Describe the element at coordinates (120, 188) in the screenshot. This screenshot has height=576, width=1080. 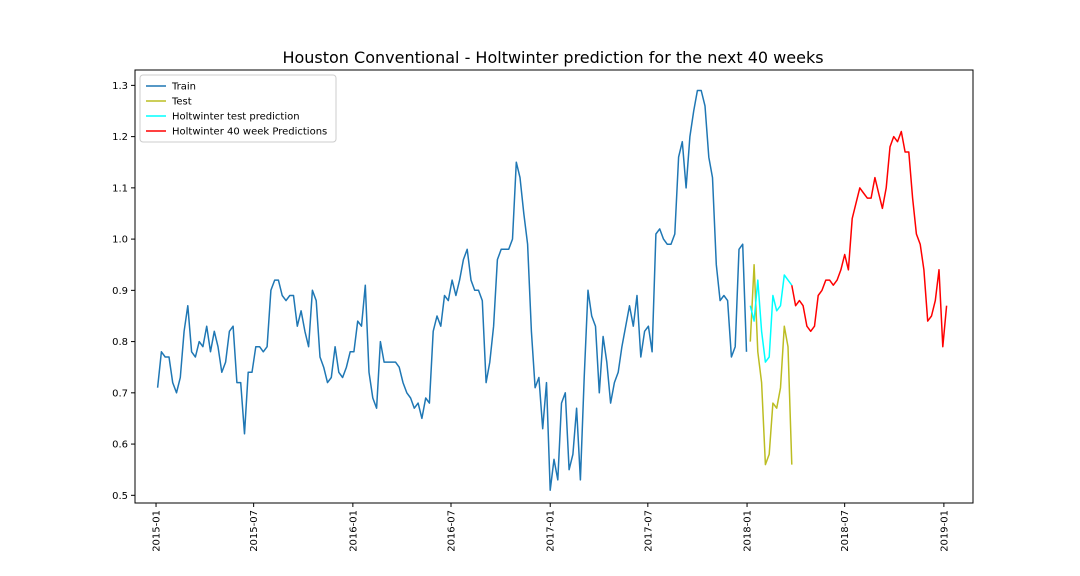
I see `y-tick-label: 1.1` at that location.